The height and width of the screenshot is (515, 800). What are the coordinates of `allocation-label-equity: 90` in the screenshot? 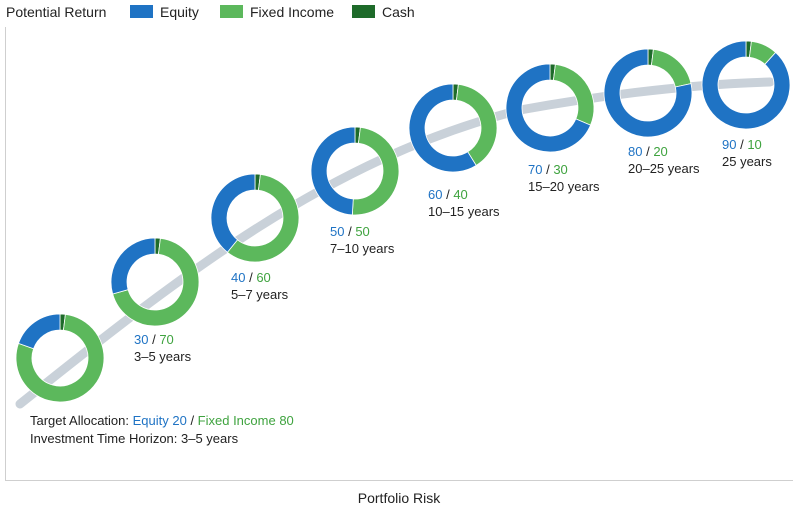 It's located at (729, 144).